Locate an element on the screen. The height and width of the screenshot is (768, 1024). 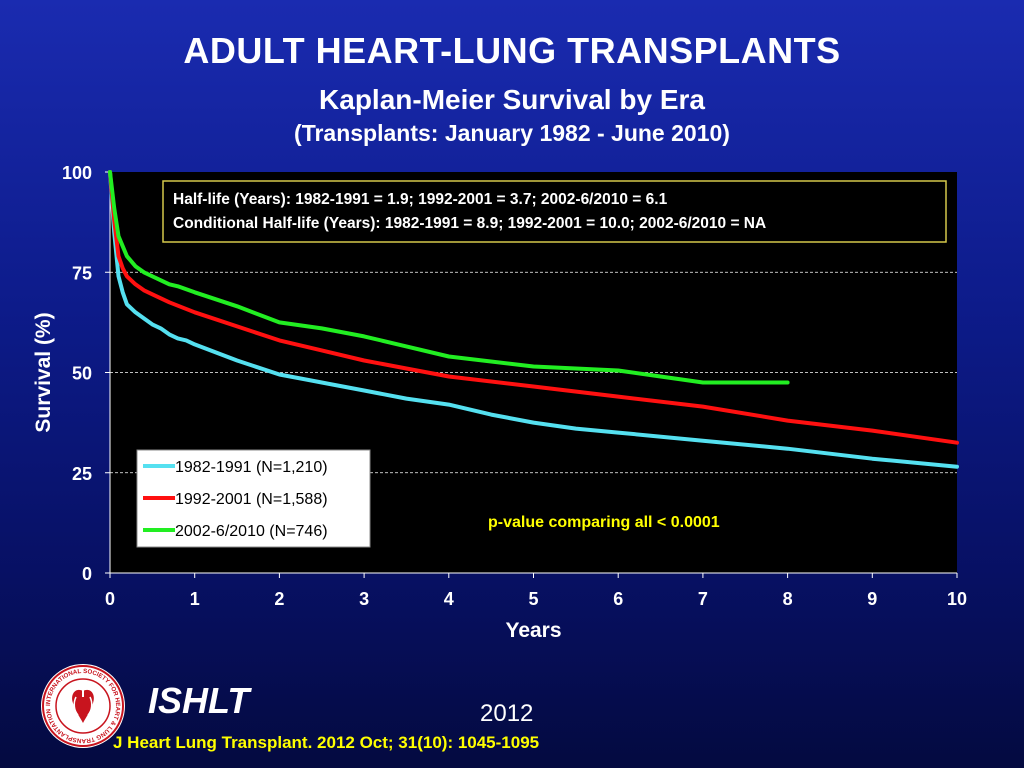
page-title: ADULT HEART-LUNG TRANSPLANTS is located at coordinates (512, 50).